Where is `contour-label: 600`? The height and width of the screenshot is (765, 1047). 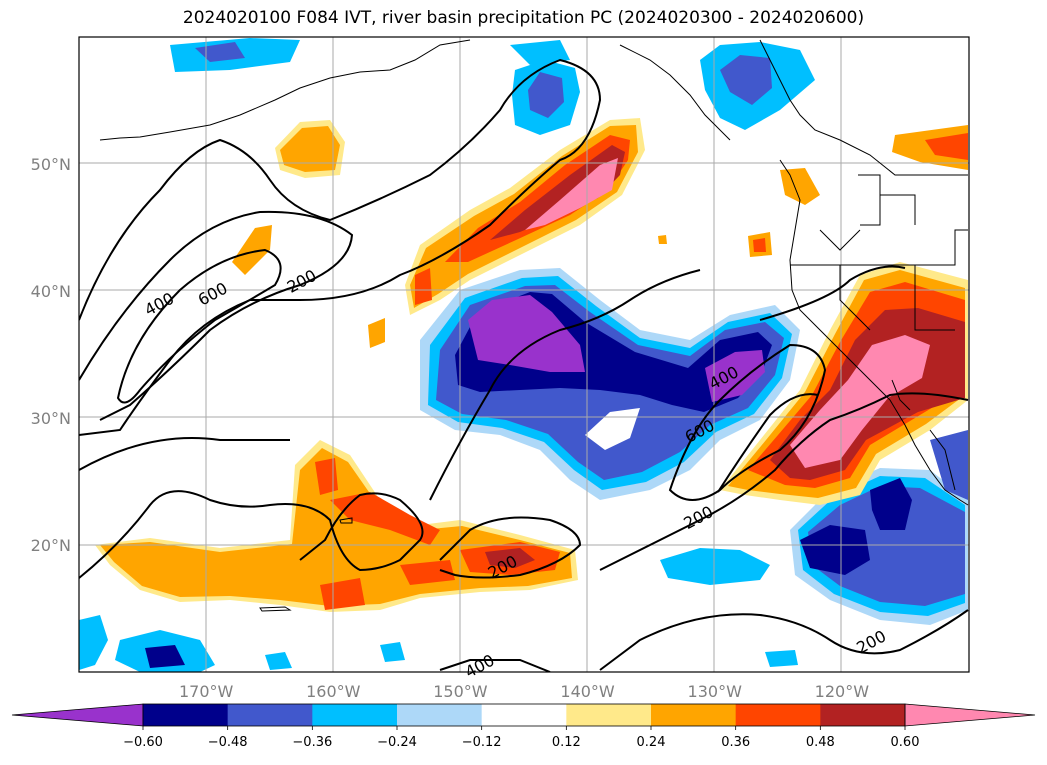
contour-label: 600 is located at coordinates (213, 293).